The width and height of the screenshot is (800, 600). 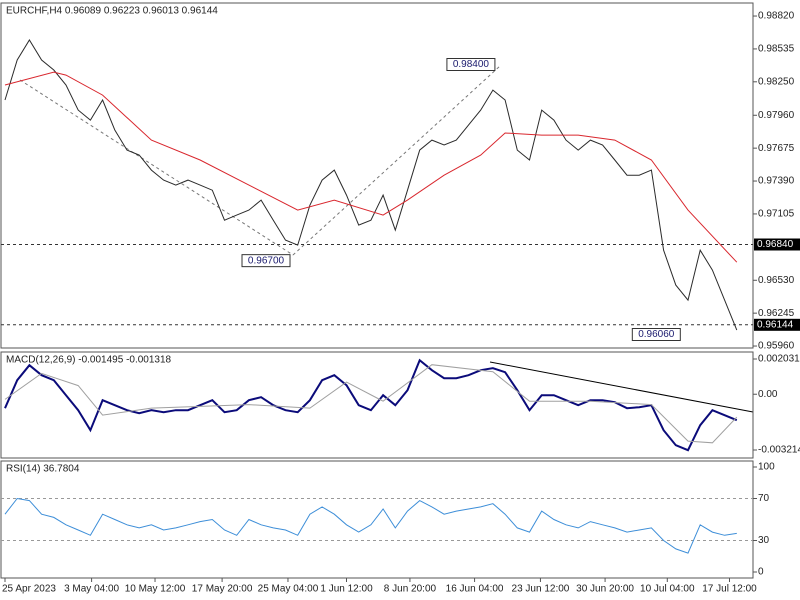 What do you see at coordinates (779, 450) in the screenshot?
I see `y-tick-label: -0.003214` at bounding box center [779, 450].